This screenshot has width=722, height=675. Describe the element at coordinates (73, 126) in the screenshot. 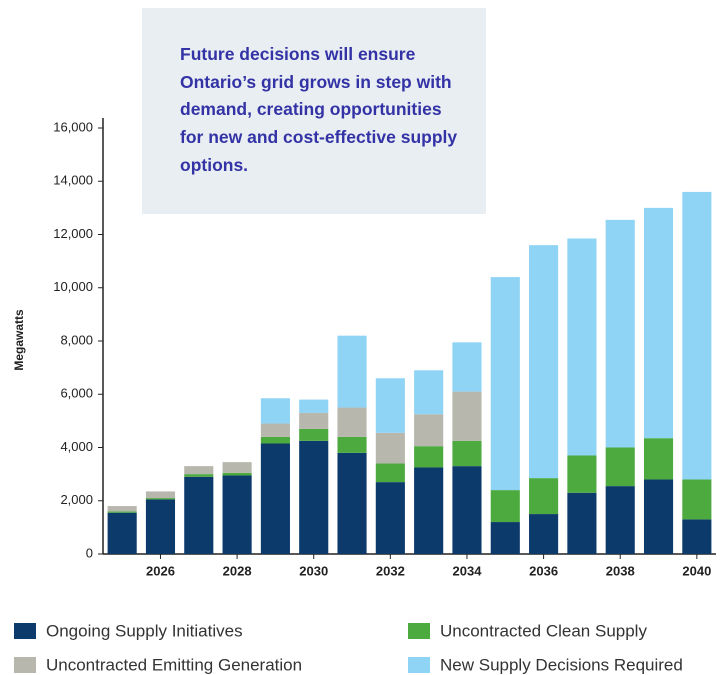

I see `y-tick-label: 16,000` at that location.